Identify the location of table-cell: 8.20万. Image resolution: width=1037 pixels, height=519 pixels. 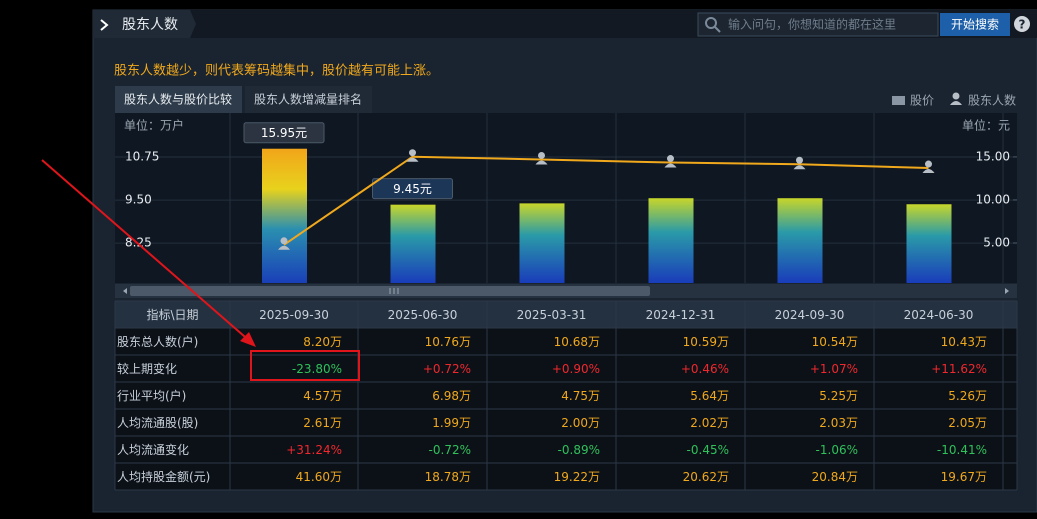
(322, 342).